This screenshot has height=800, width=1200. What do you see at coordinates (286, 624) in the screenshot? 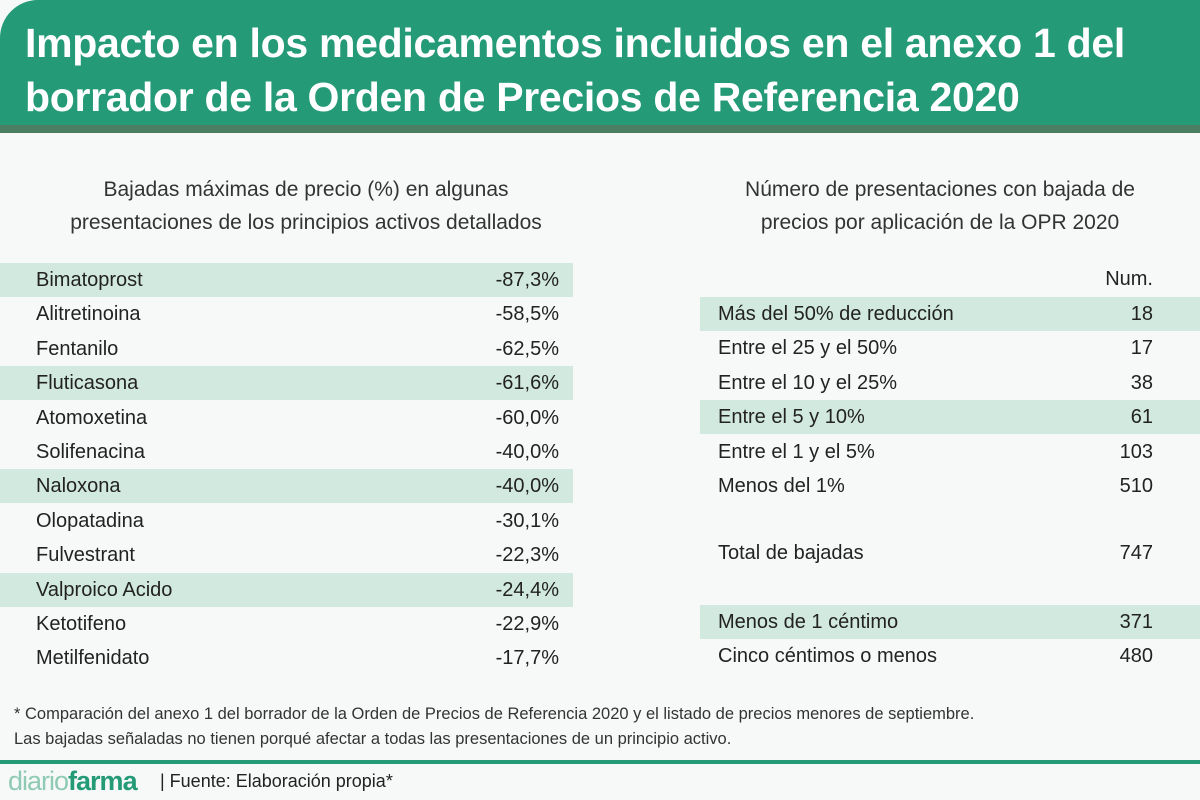
I see `table-row: Ketotifeno -22,9%` at bounding box center [286, 624].